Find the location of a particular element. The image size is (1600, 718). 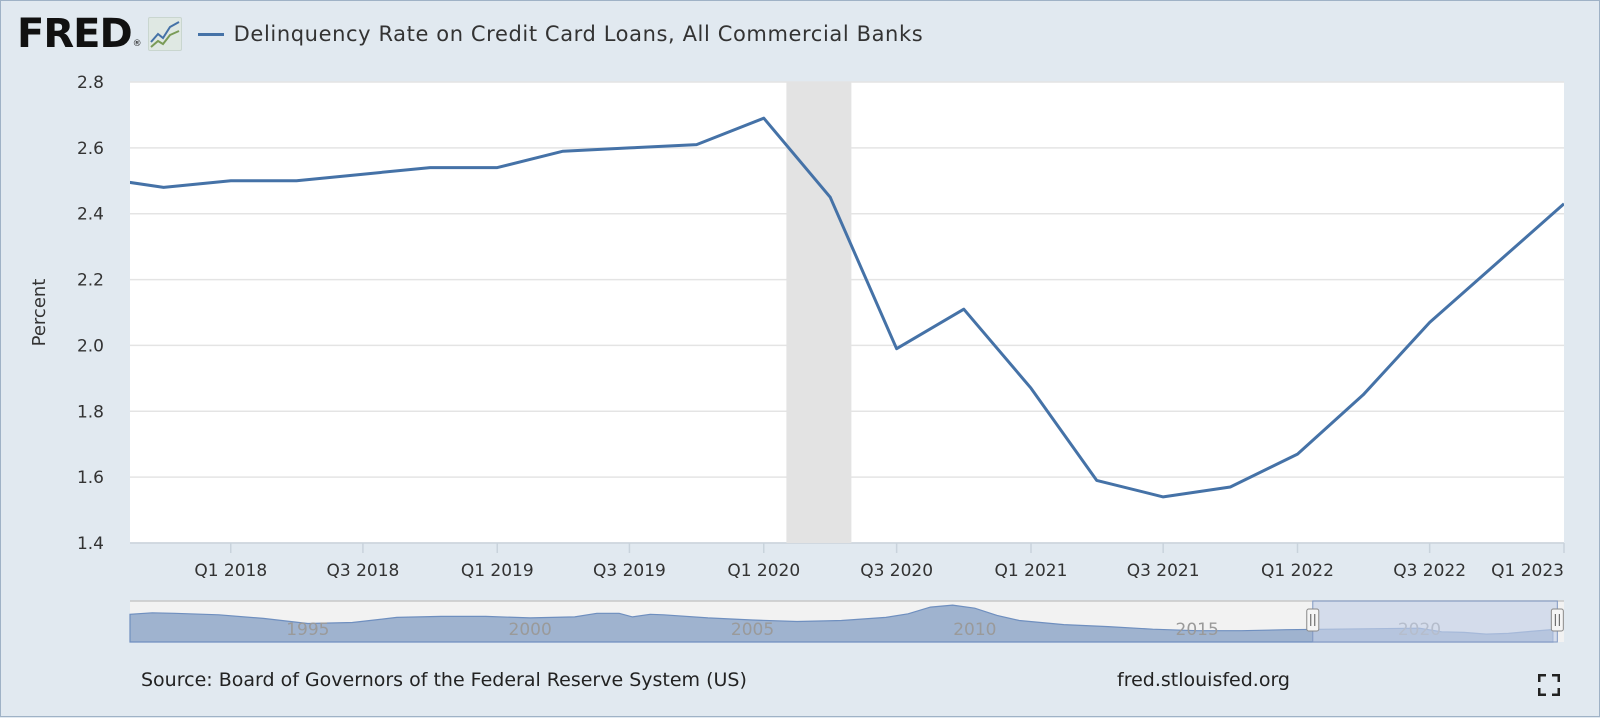

fullscreen-icon is located at coordinates (1549, 685).